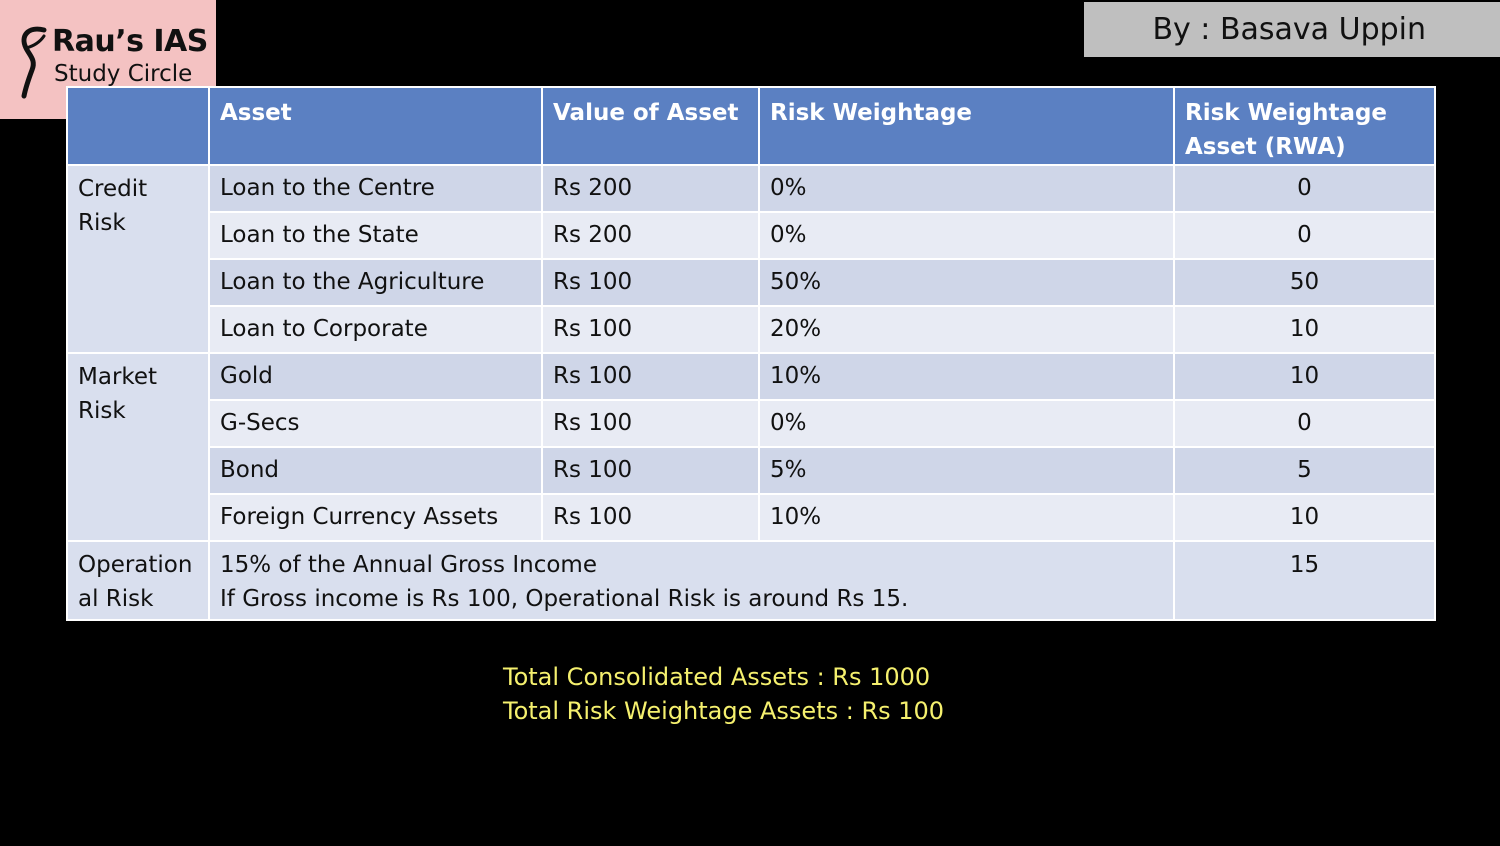 This screenshot has width=1500, height=846. What do you see at coordinates (408, 565) in the screenshot?
I see `operational-risk-line1: 15% of the Annual Gross Income` at bounding box center [408, 565].